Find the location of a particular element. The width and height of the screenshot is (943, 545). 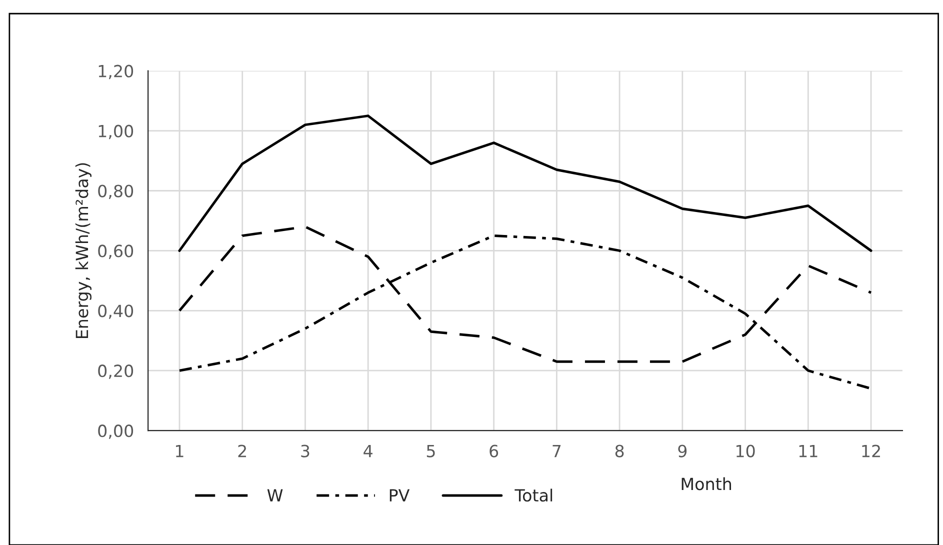

y-tick-label: 1,20 is located at coordinates (116, 72).